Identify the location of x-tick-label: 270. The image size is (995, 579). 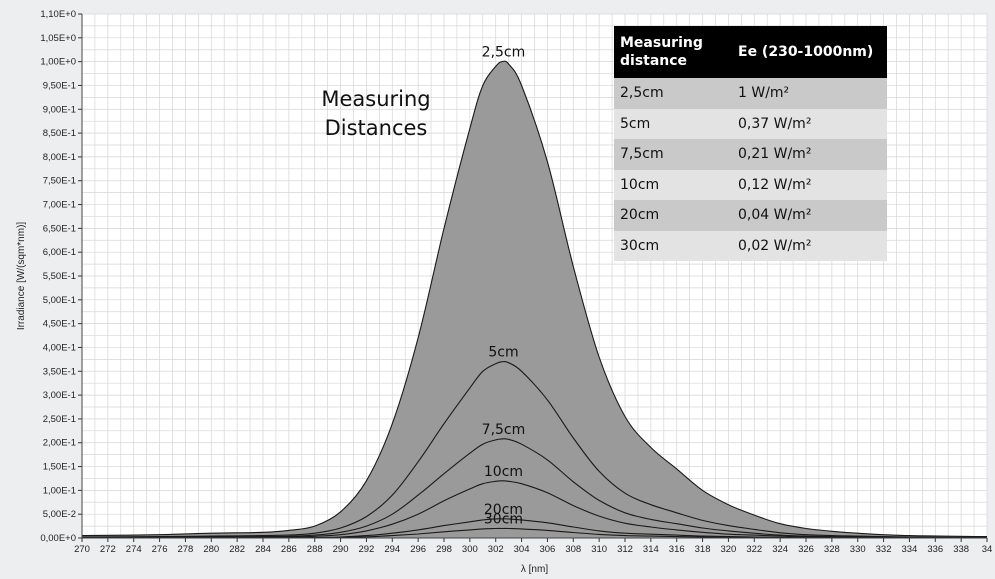
(82, 549).